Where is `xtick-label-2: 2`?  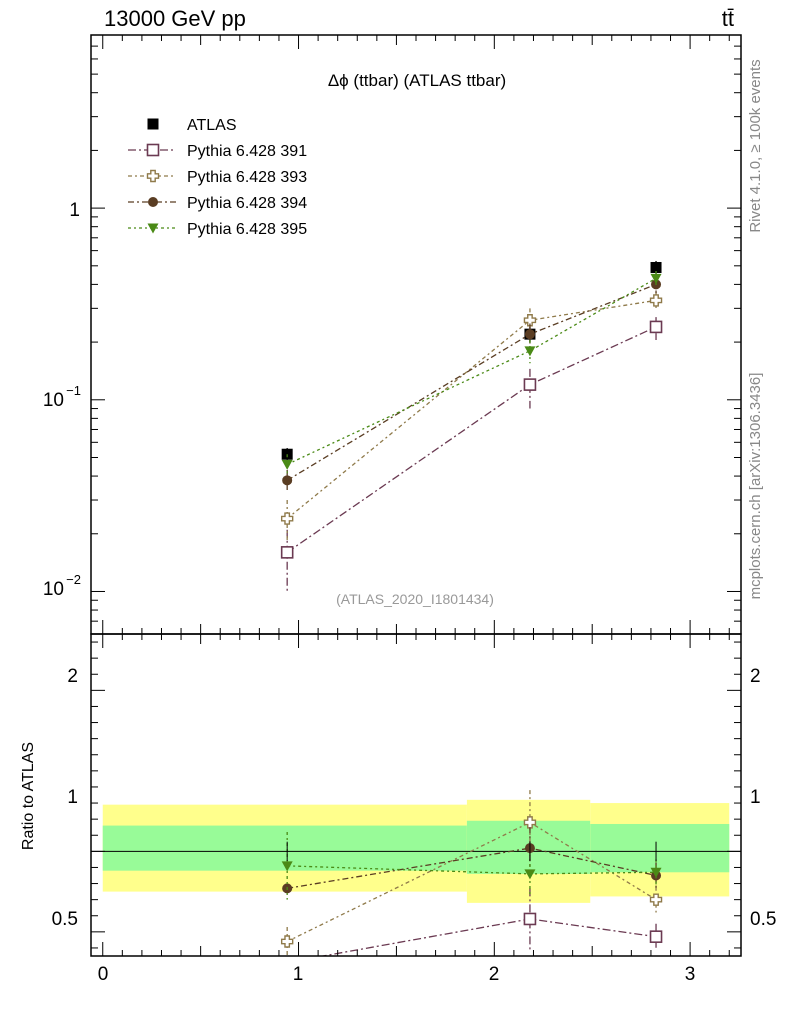
xtick-label-2: 2 is located at coordinates (494, 974).